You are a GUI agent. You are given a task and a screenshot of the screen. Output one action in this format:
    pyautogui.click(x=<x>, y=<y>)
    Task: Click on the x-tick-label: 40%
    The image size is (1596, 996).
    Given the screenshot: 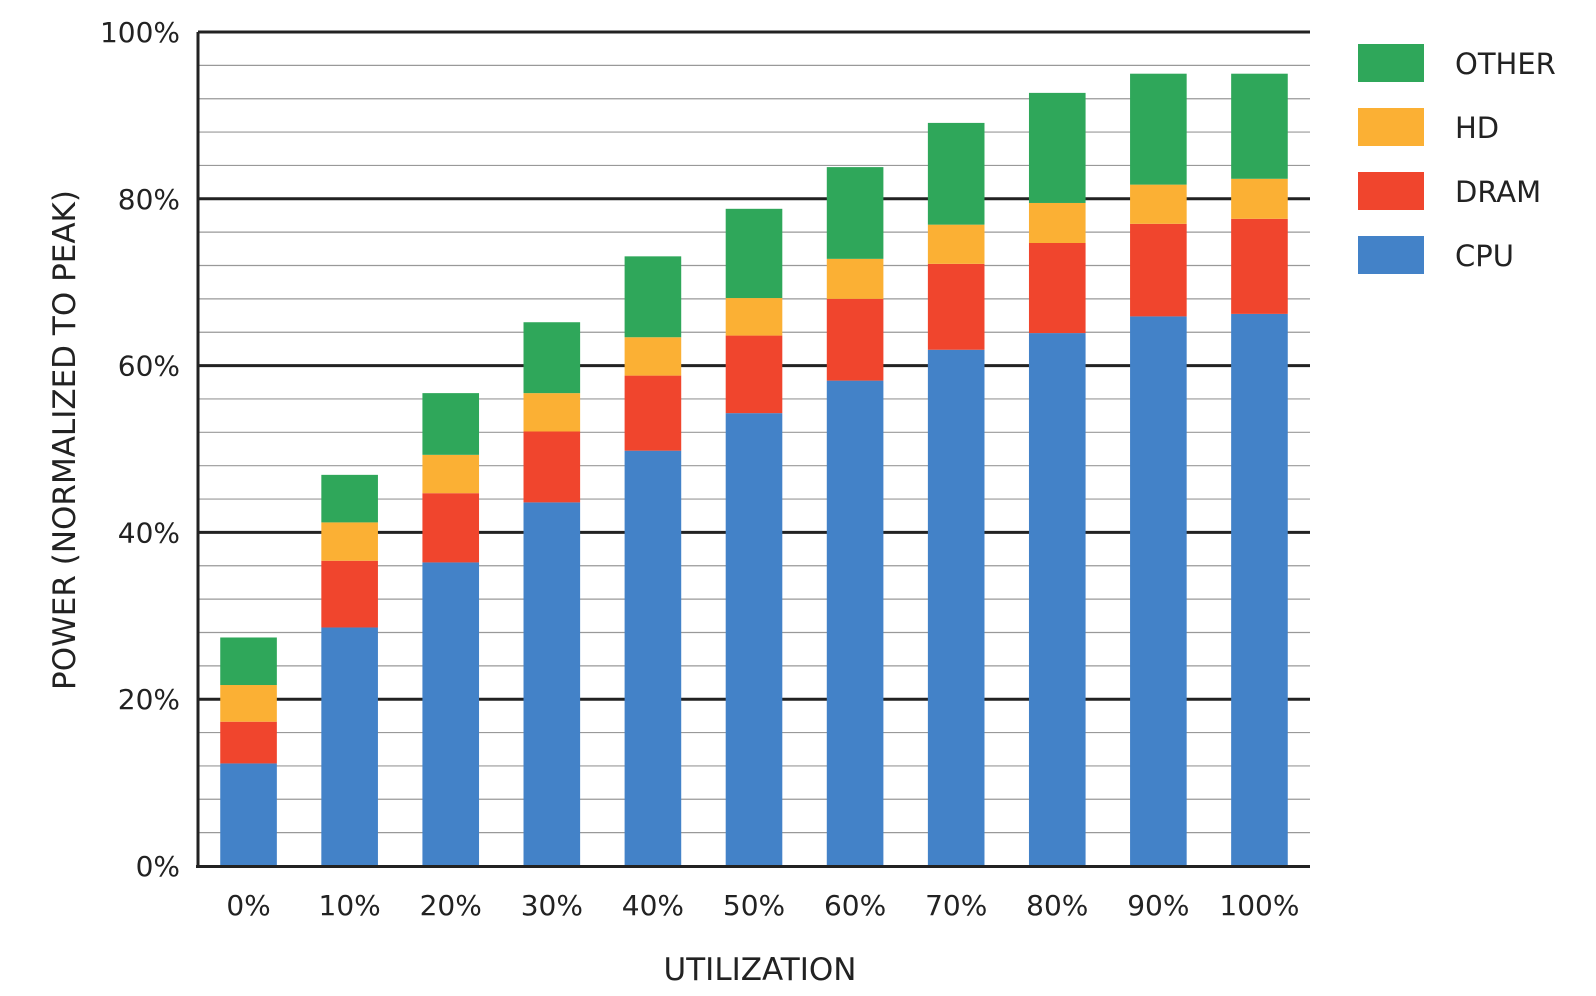 What is the action you would take?
    pyautogui.click(x=653, y=905)
    